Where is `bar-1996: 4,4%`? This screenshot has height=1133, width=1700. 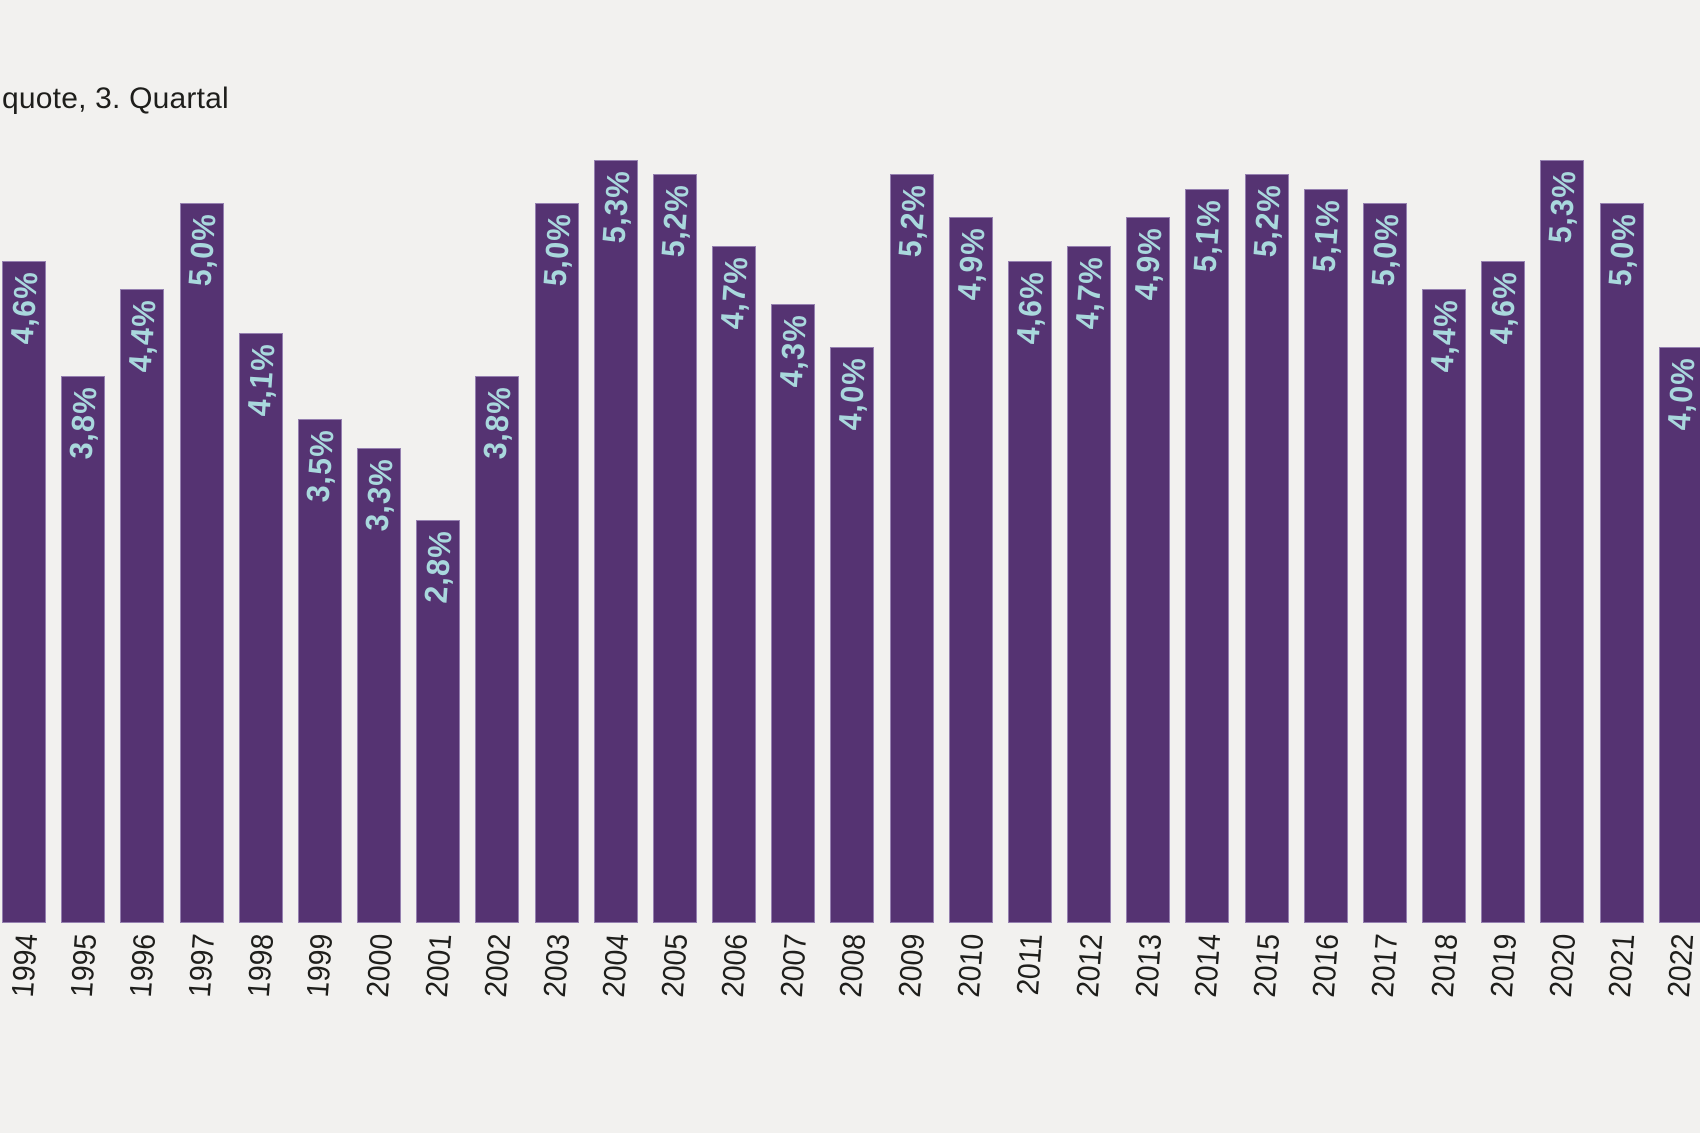
bar-1996: 4,4% is located at coordinates (142, 606).